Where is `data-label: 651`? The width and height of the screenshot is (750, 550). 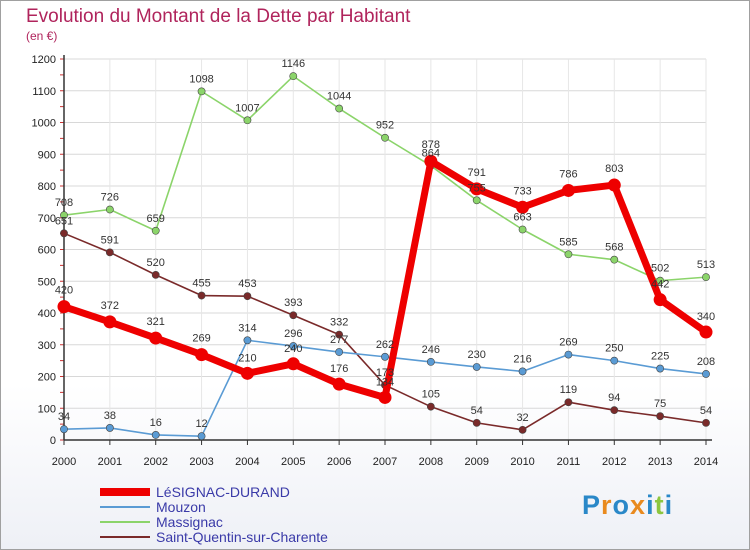 data-label: 651 is located at coordinates (64, 221).